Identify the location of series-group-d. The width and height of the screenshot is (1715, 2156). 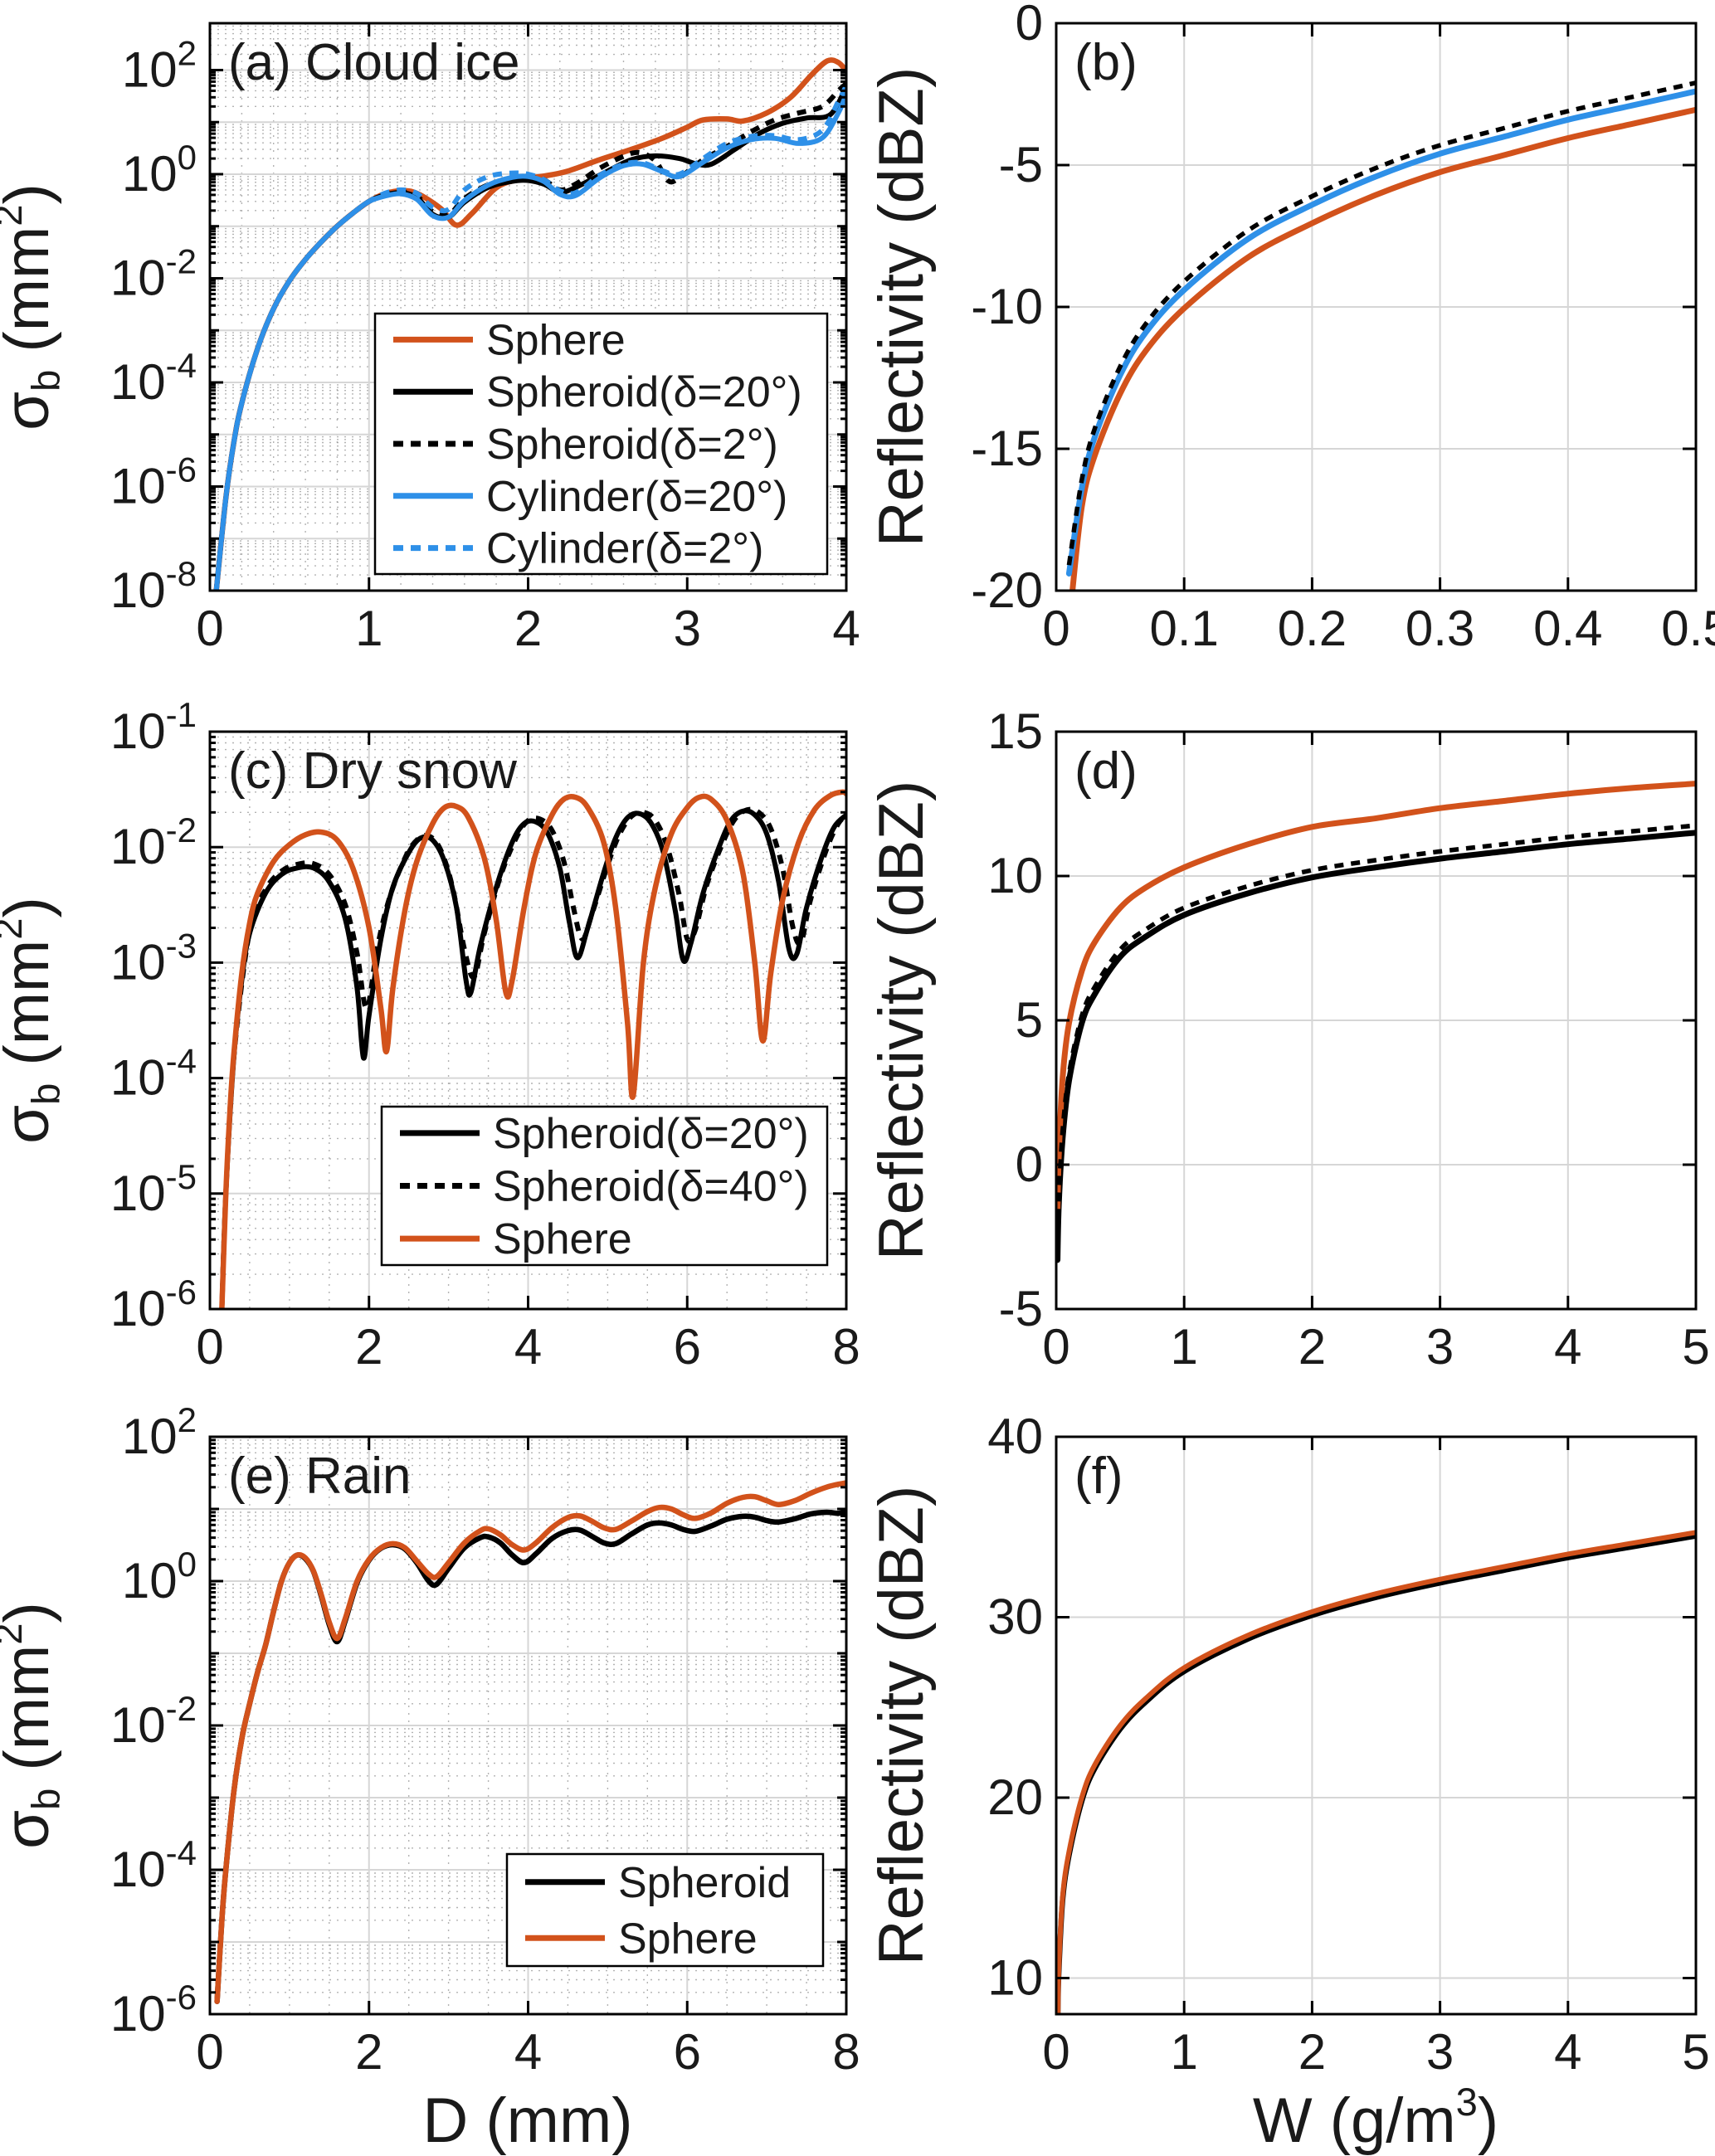
(1376, 1022).